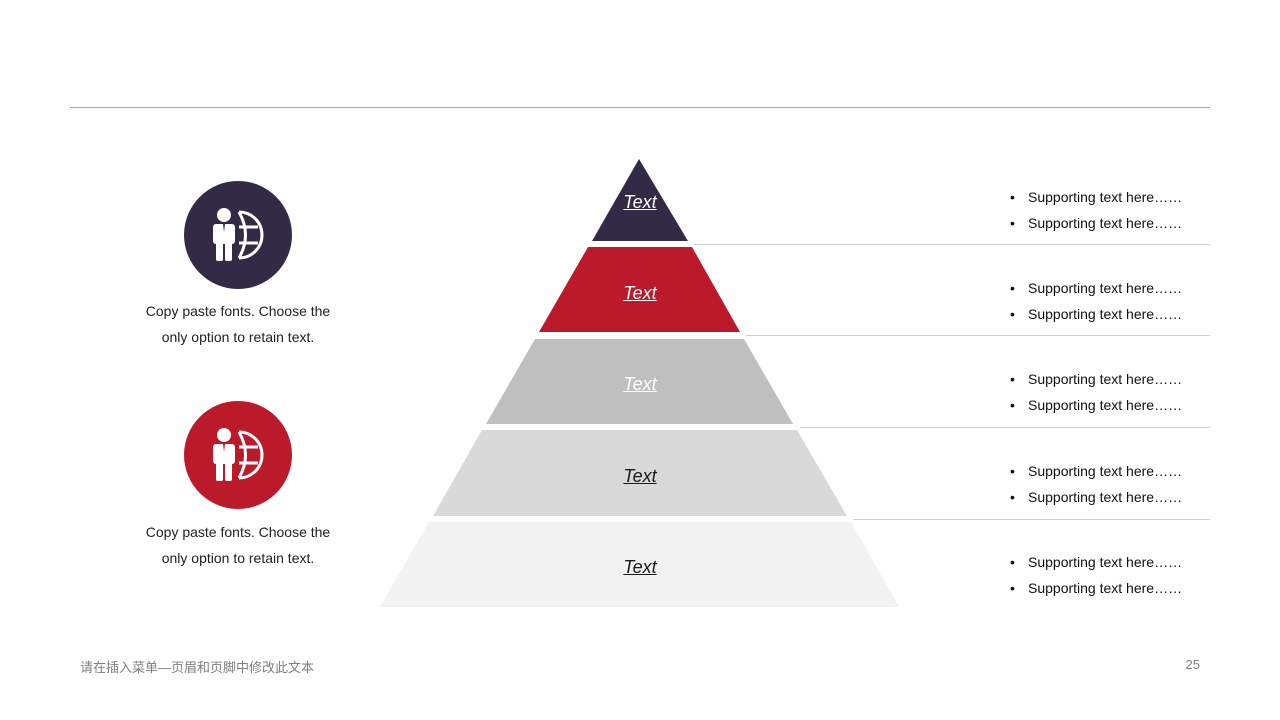  I want to click on page-number: 25, so click(1192, 664).